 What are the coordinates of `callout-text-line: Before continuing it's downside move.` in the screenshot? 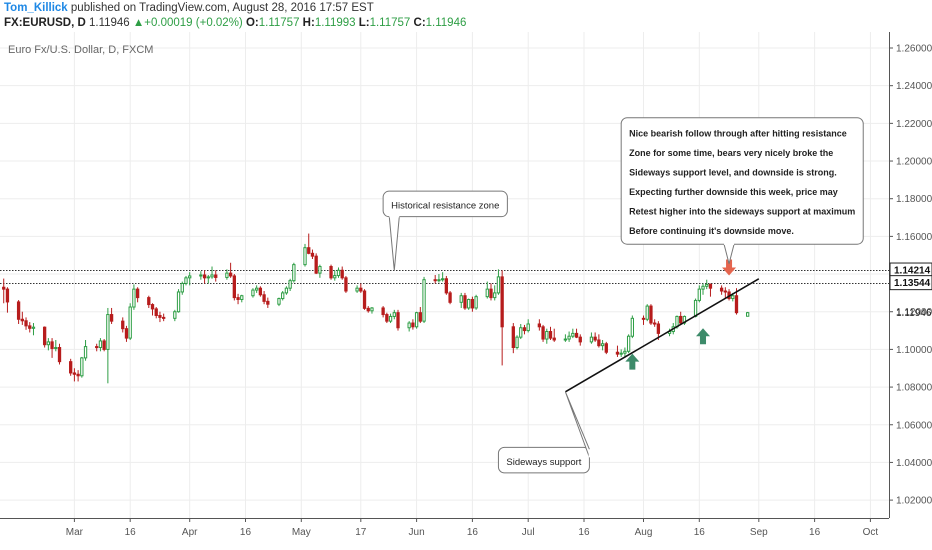 It's located at (711, 231).